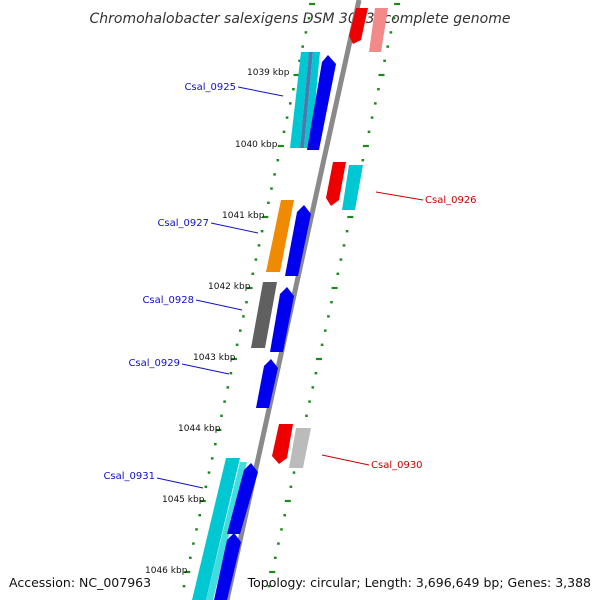 The width and height of the screenshot is (600, 600). Describe the element at coordinates (268, 73) in the screenshot. I see `kbp-label: 1039 kbp` at that location.